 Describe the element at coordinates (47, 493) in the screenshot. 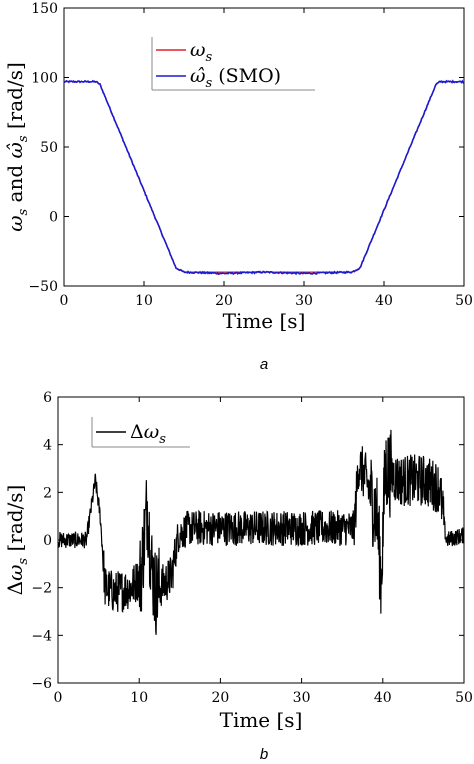

I see `chart-b-y-tick-label: 2` at that location.